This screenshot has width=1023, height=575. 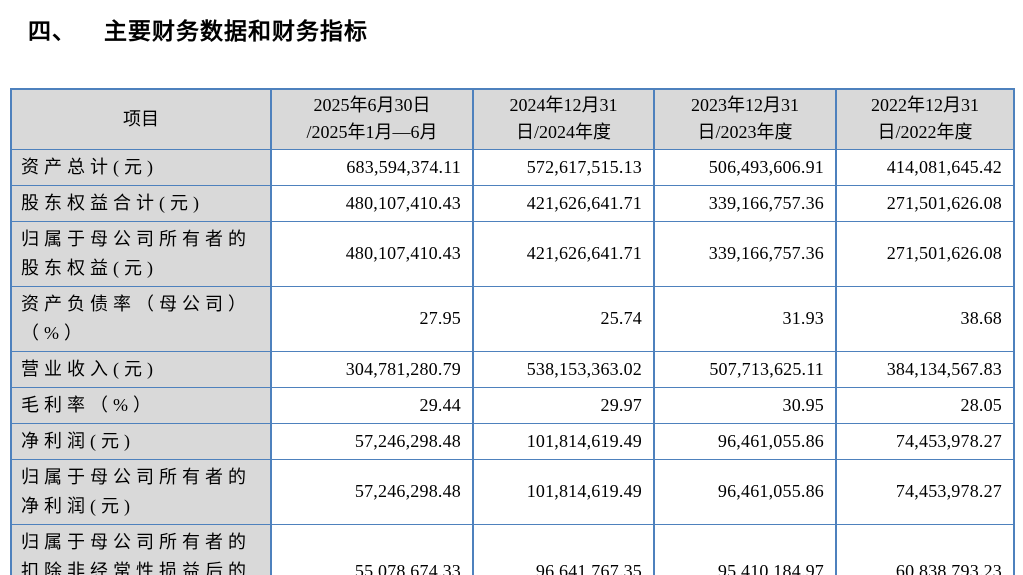 I want to click on row-label-cell: 资产负债率（母公司） （%）, so click(x=141, y=318).